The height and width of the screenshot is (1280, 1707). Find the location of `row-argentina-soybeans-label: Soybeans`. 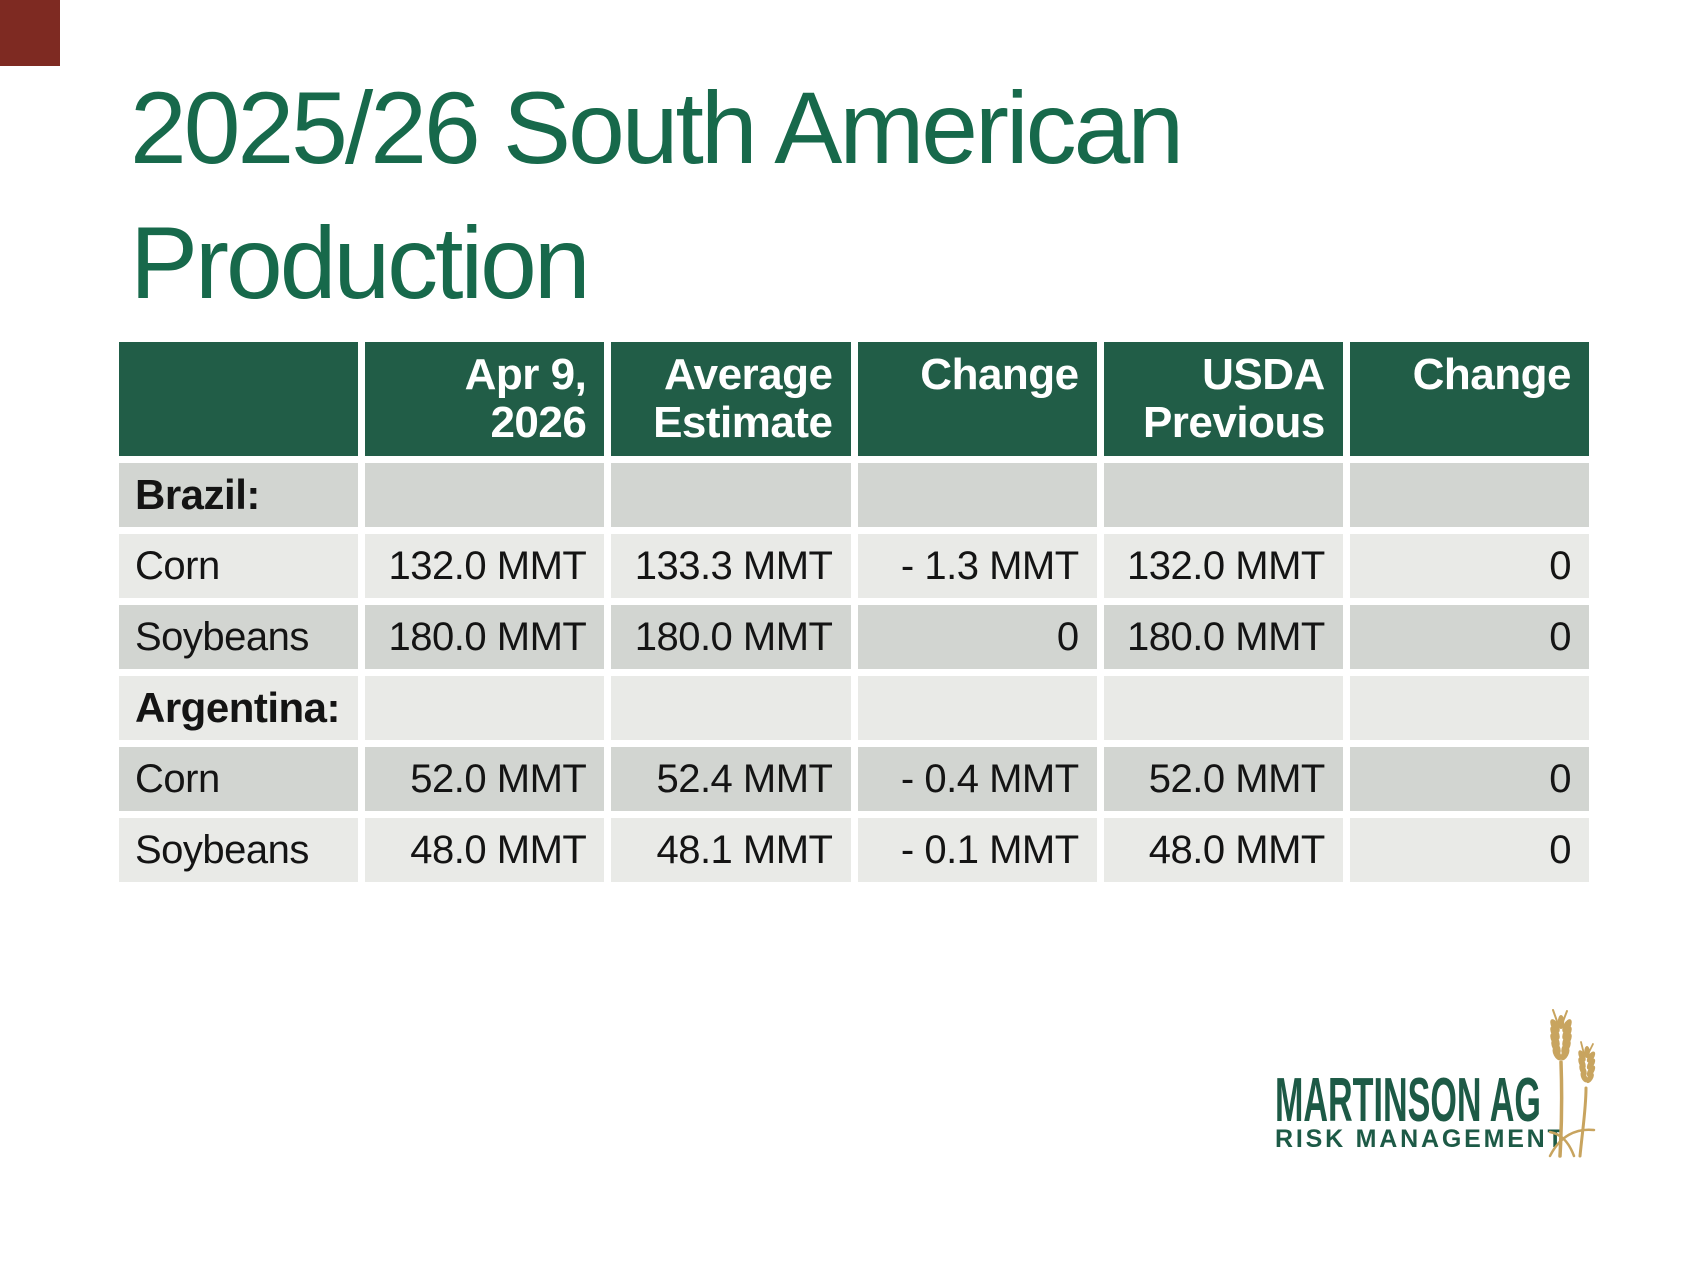

row-argentina-soybeans-label: Soybeans is located at coordinates (239, 850).